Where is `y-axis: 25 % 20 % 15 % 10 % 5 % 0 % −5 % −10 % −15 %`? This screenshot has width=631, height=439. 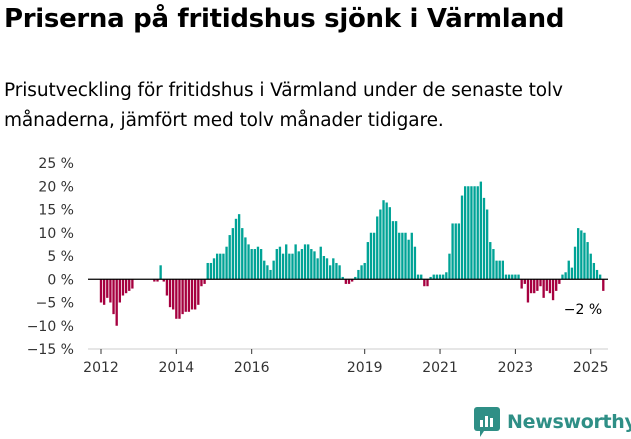
y-axis: 25 % 20 % 15 % 10 % 5 % 0 % −5 % −10 % −15 % is located at coordinates (50, 257).